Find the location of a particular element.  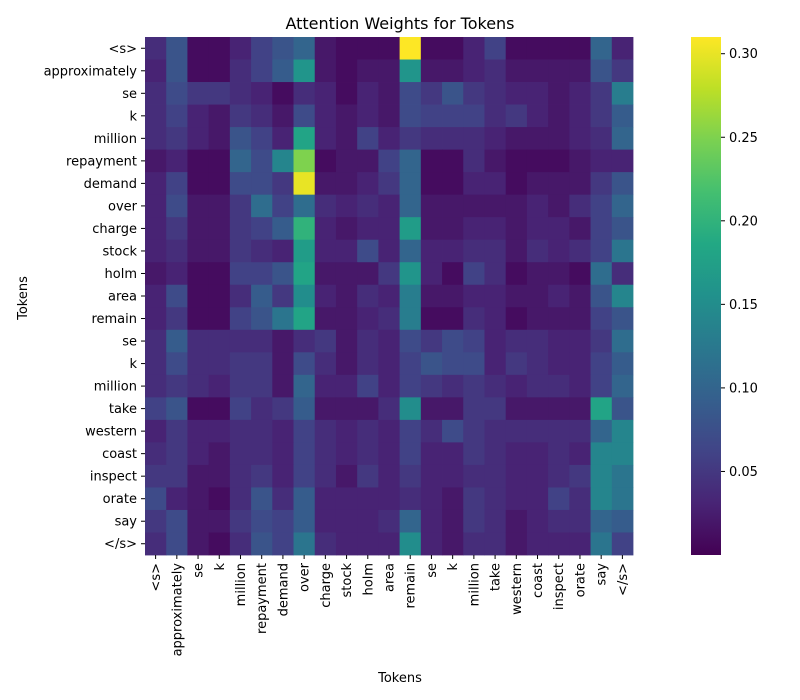

y-tick-label: inspect is located at coordinates (113, 477).